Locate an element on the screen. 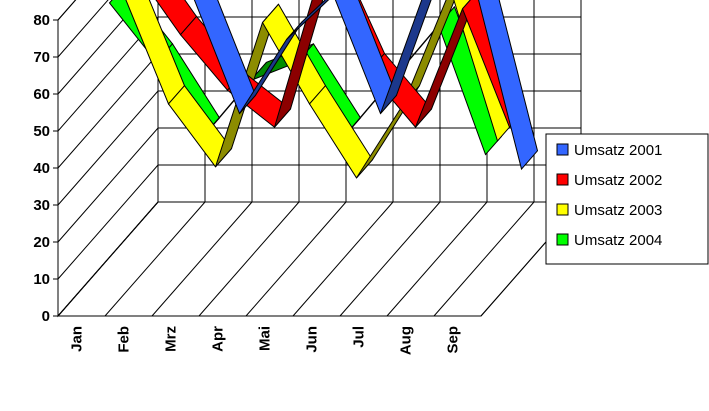 Image resolution: width=709 pixels, height=411 pixels. y-tick-label: 80 is located at coordinates (41, 20).